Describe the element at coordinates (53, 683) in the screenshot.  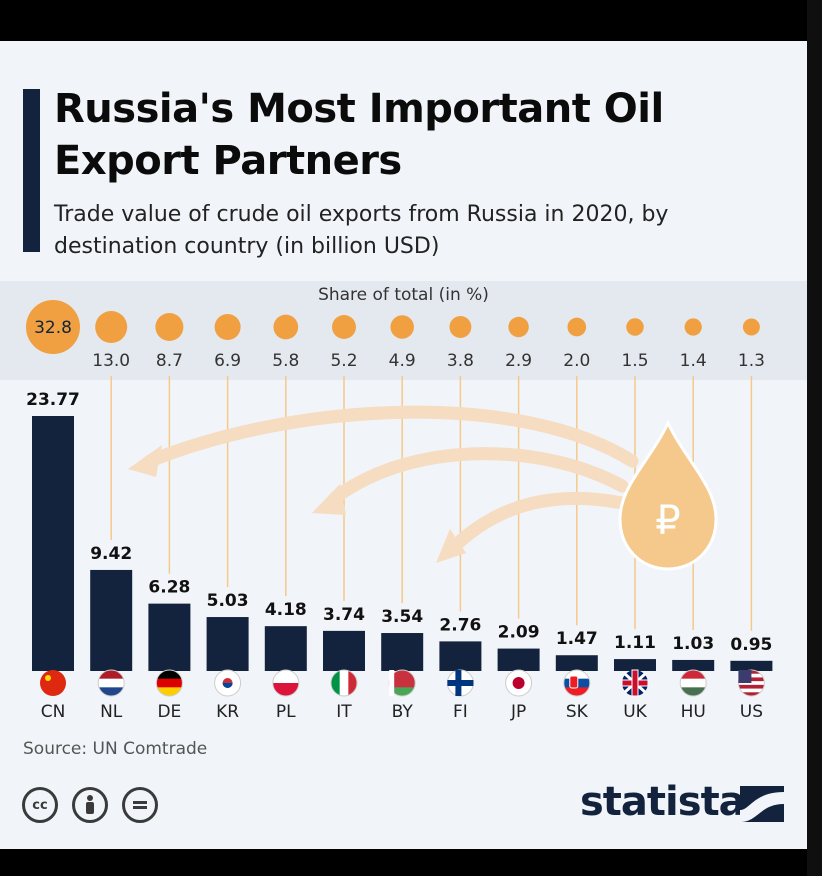
I see `flag-bg` at that location.